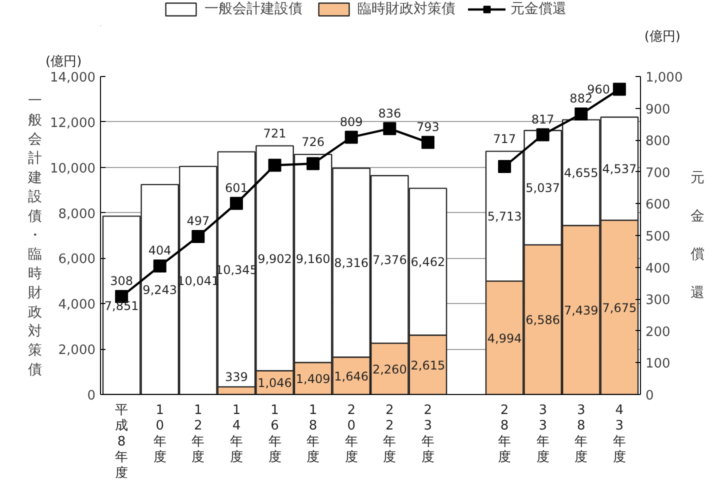 This screenshot has width=728, height=481. I want to click on data-label: 7,376, so click(389, 259).